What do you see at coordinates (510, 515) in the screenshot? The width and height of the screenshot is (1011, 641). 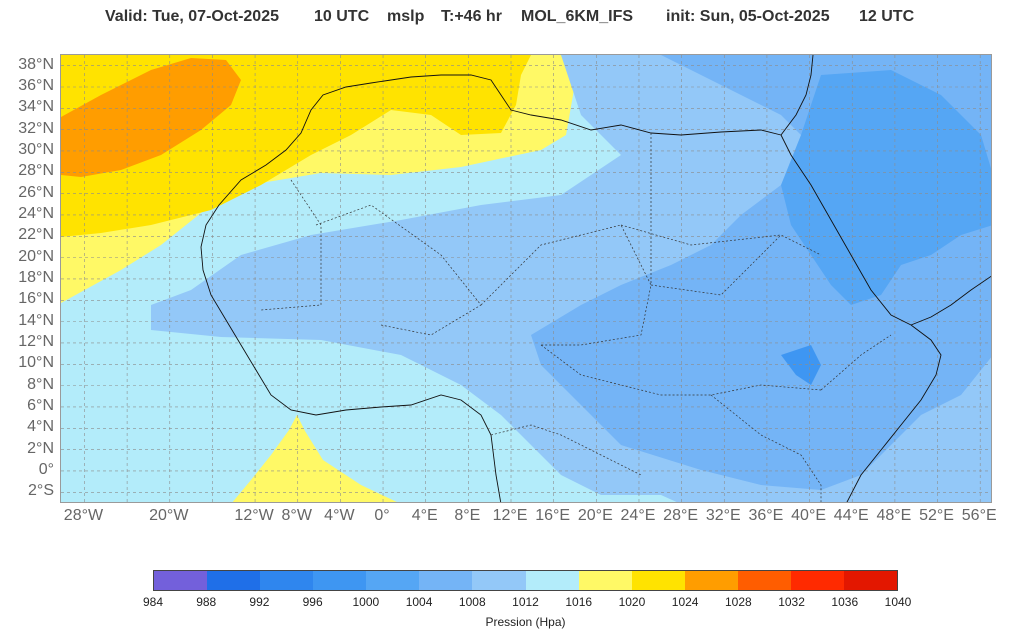 I see `lon-tick-label: 12°E` at bounding box center [510, 515].